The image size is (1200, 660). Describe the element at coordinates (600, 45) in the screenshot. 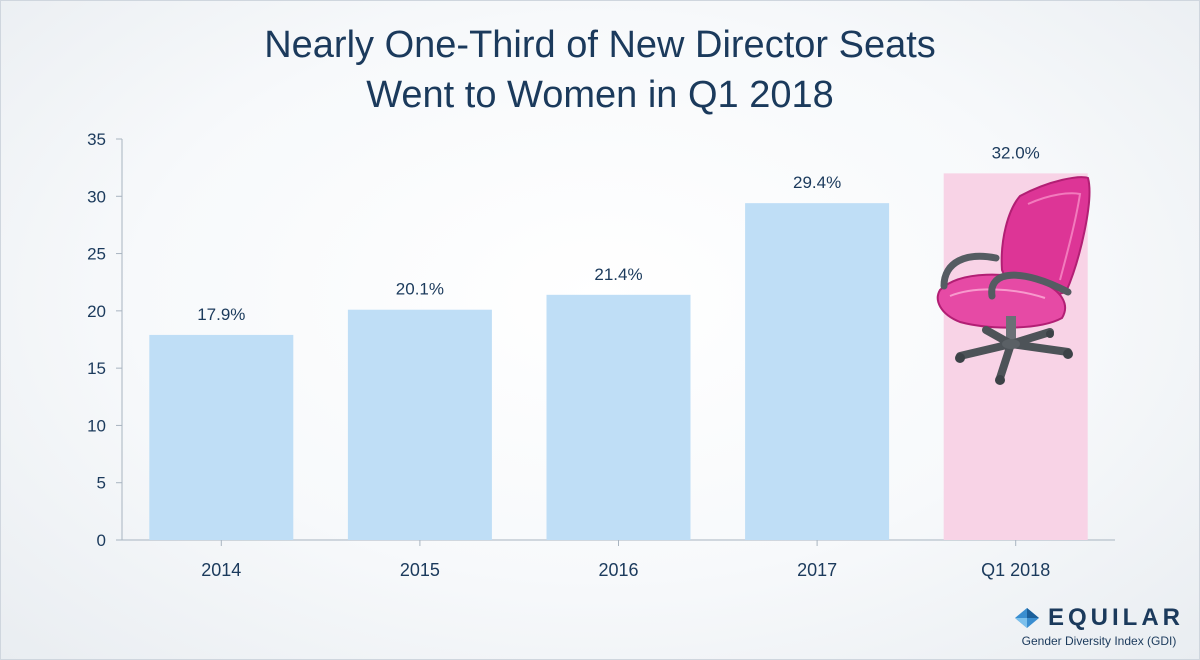

I see `title-line-1: Nearly One-Third of New Director Seats` at that location.